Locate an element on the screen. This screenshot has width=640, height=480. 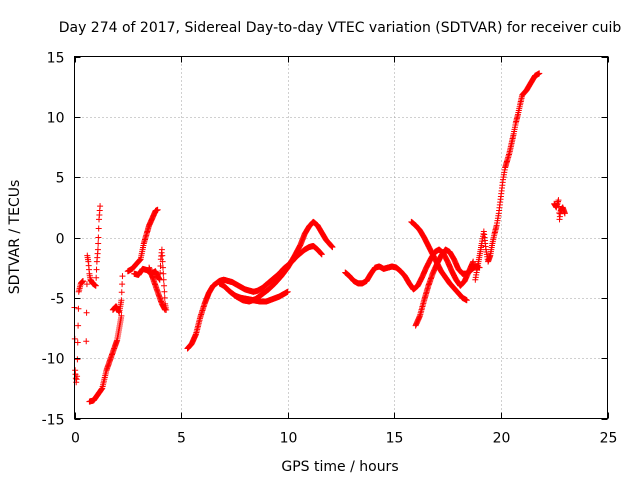
x-tick-label: 20 is located at coordinates (502, 439).